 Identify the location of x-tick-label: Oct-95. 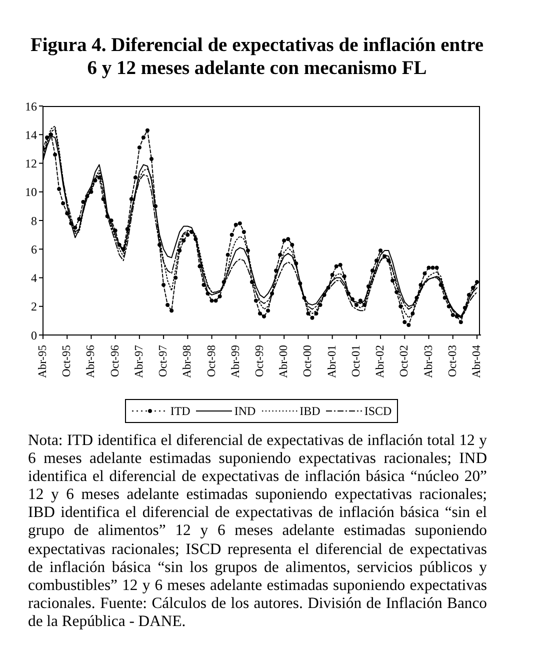
(67, 360).